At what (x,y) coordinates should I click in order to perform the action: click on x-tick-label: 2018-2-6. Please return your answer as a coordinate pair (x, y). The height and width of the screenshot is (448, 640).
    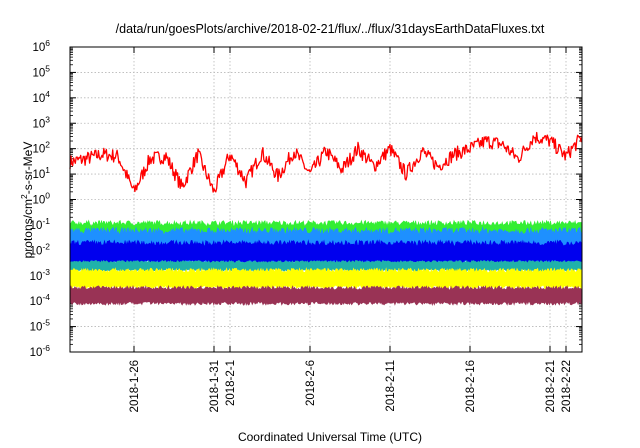
    Looking at the image, I should click on (311, 383).